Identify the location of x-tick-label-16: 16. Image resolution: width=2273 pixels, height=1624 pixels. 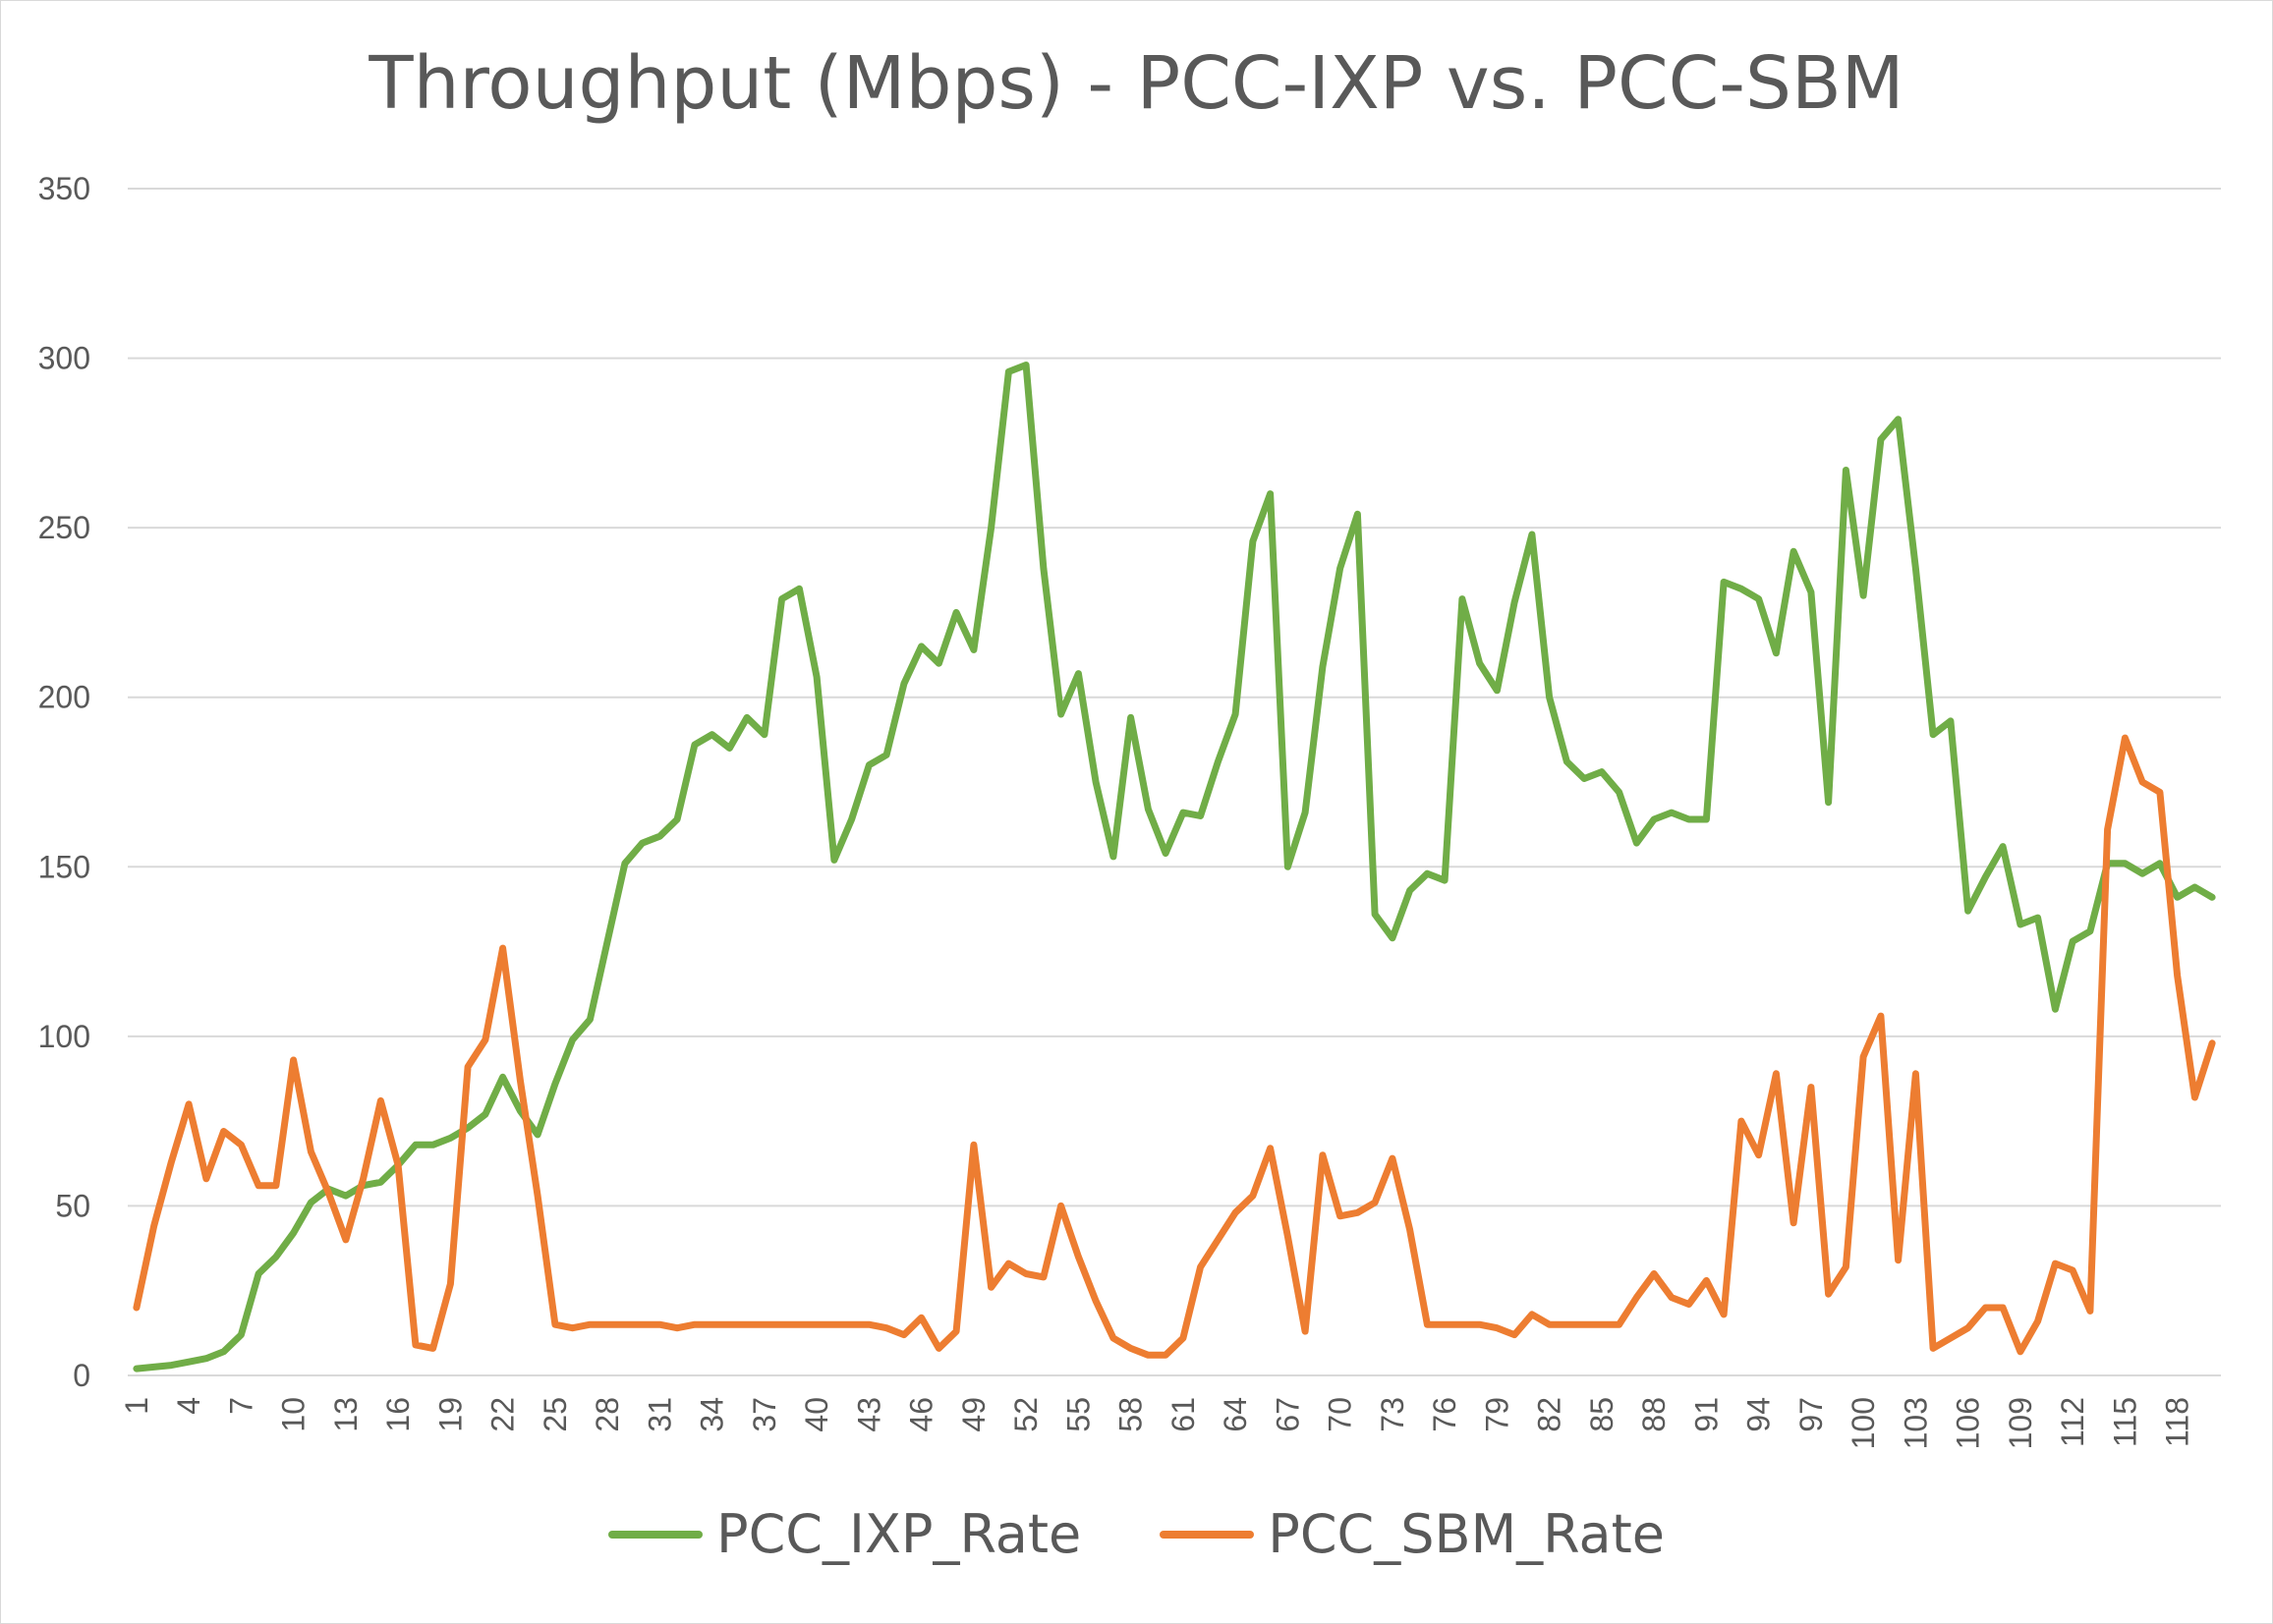
(398, 1414).